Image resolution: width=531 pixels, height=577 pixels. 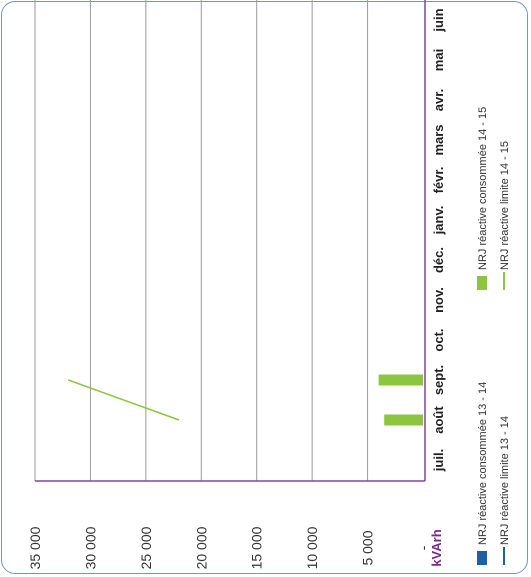 What do you see at coordinates (438, 20) in the screenshot?
I see `category-tick-label: juin` at bounding box center [438, 20].